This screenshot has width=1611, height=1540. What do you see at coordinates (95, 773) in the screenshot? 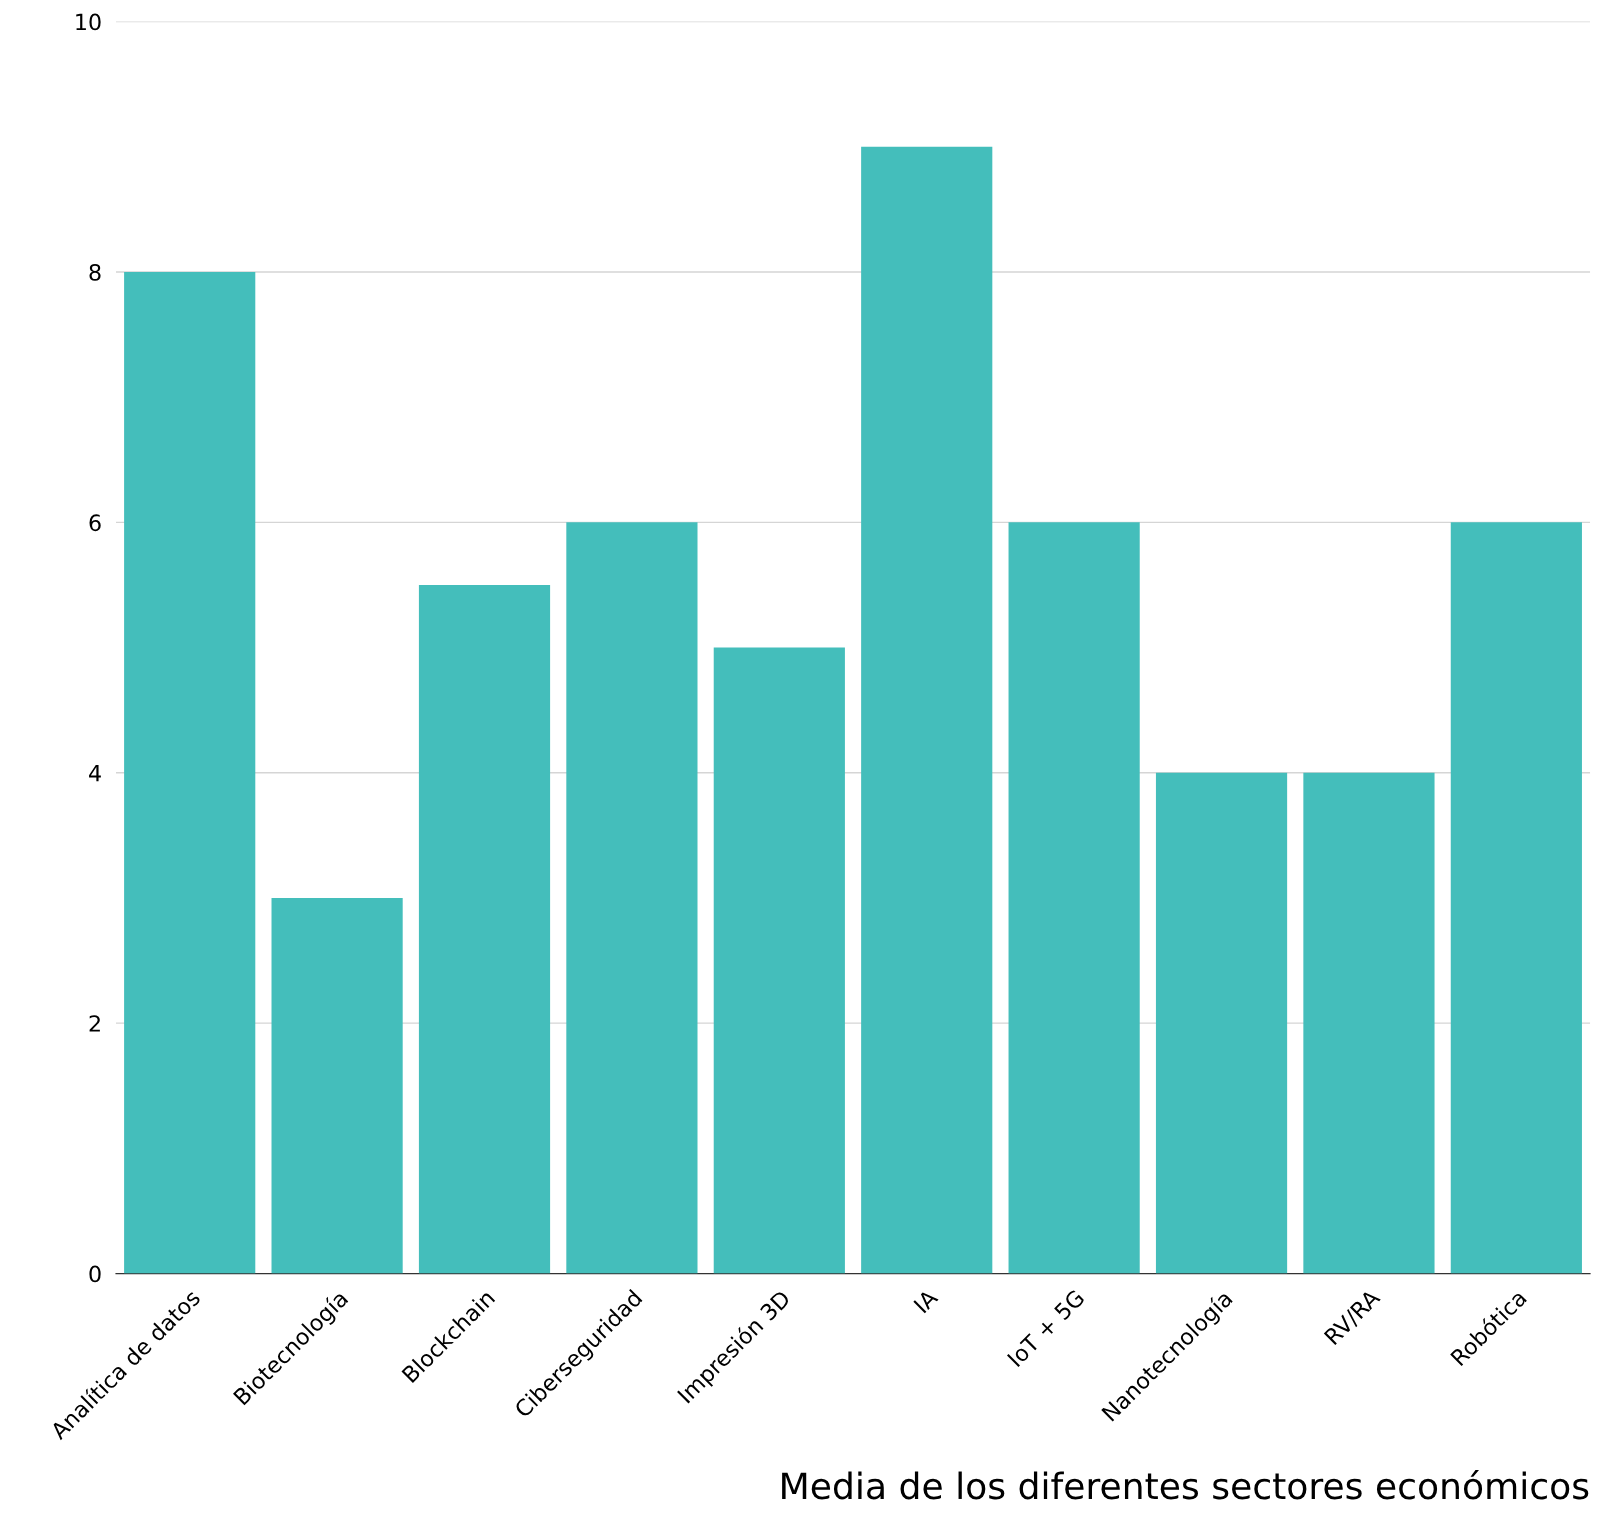
I see `y-tick-label: 4` at bounding box center [95, 773].